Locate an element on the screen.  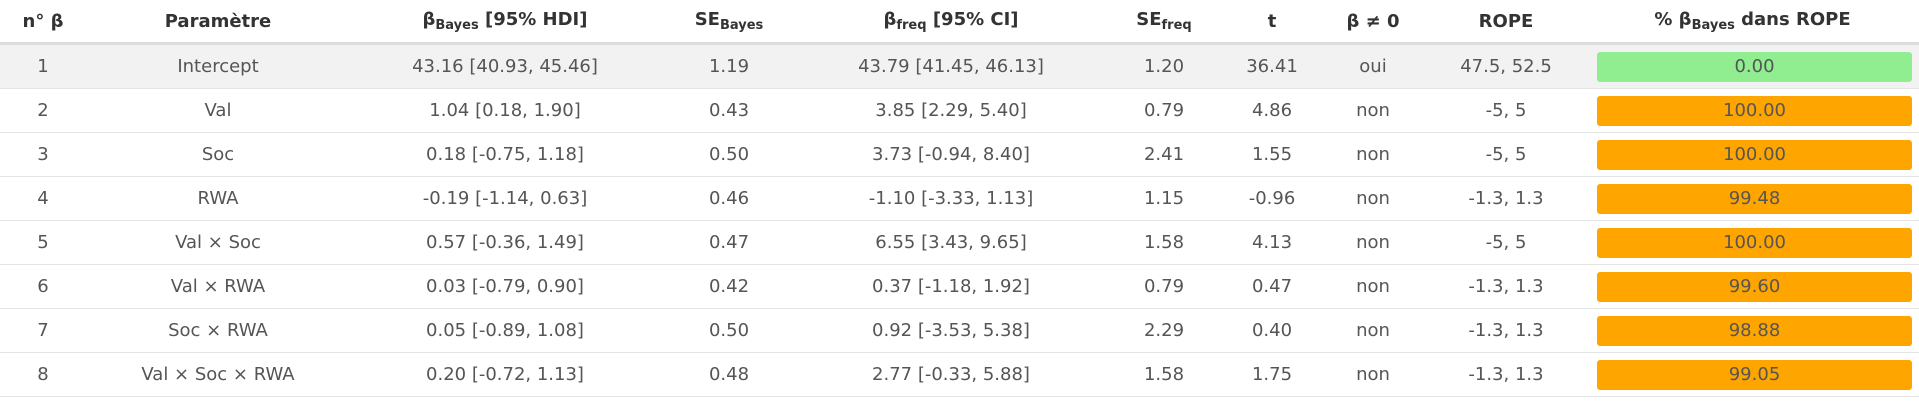
header-cell: βBayes [95% HDI] is located at coordinates (505, 22).